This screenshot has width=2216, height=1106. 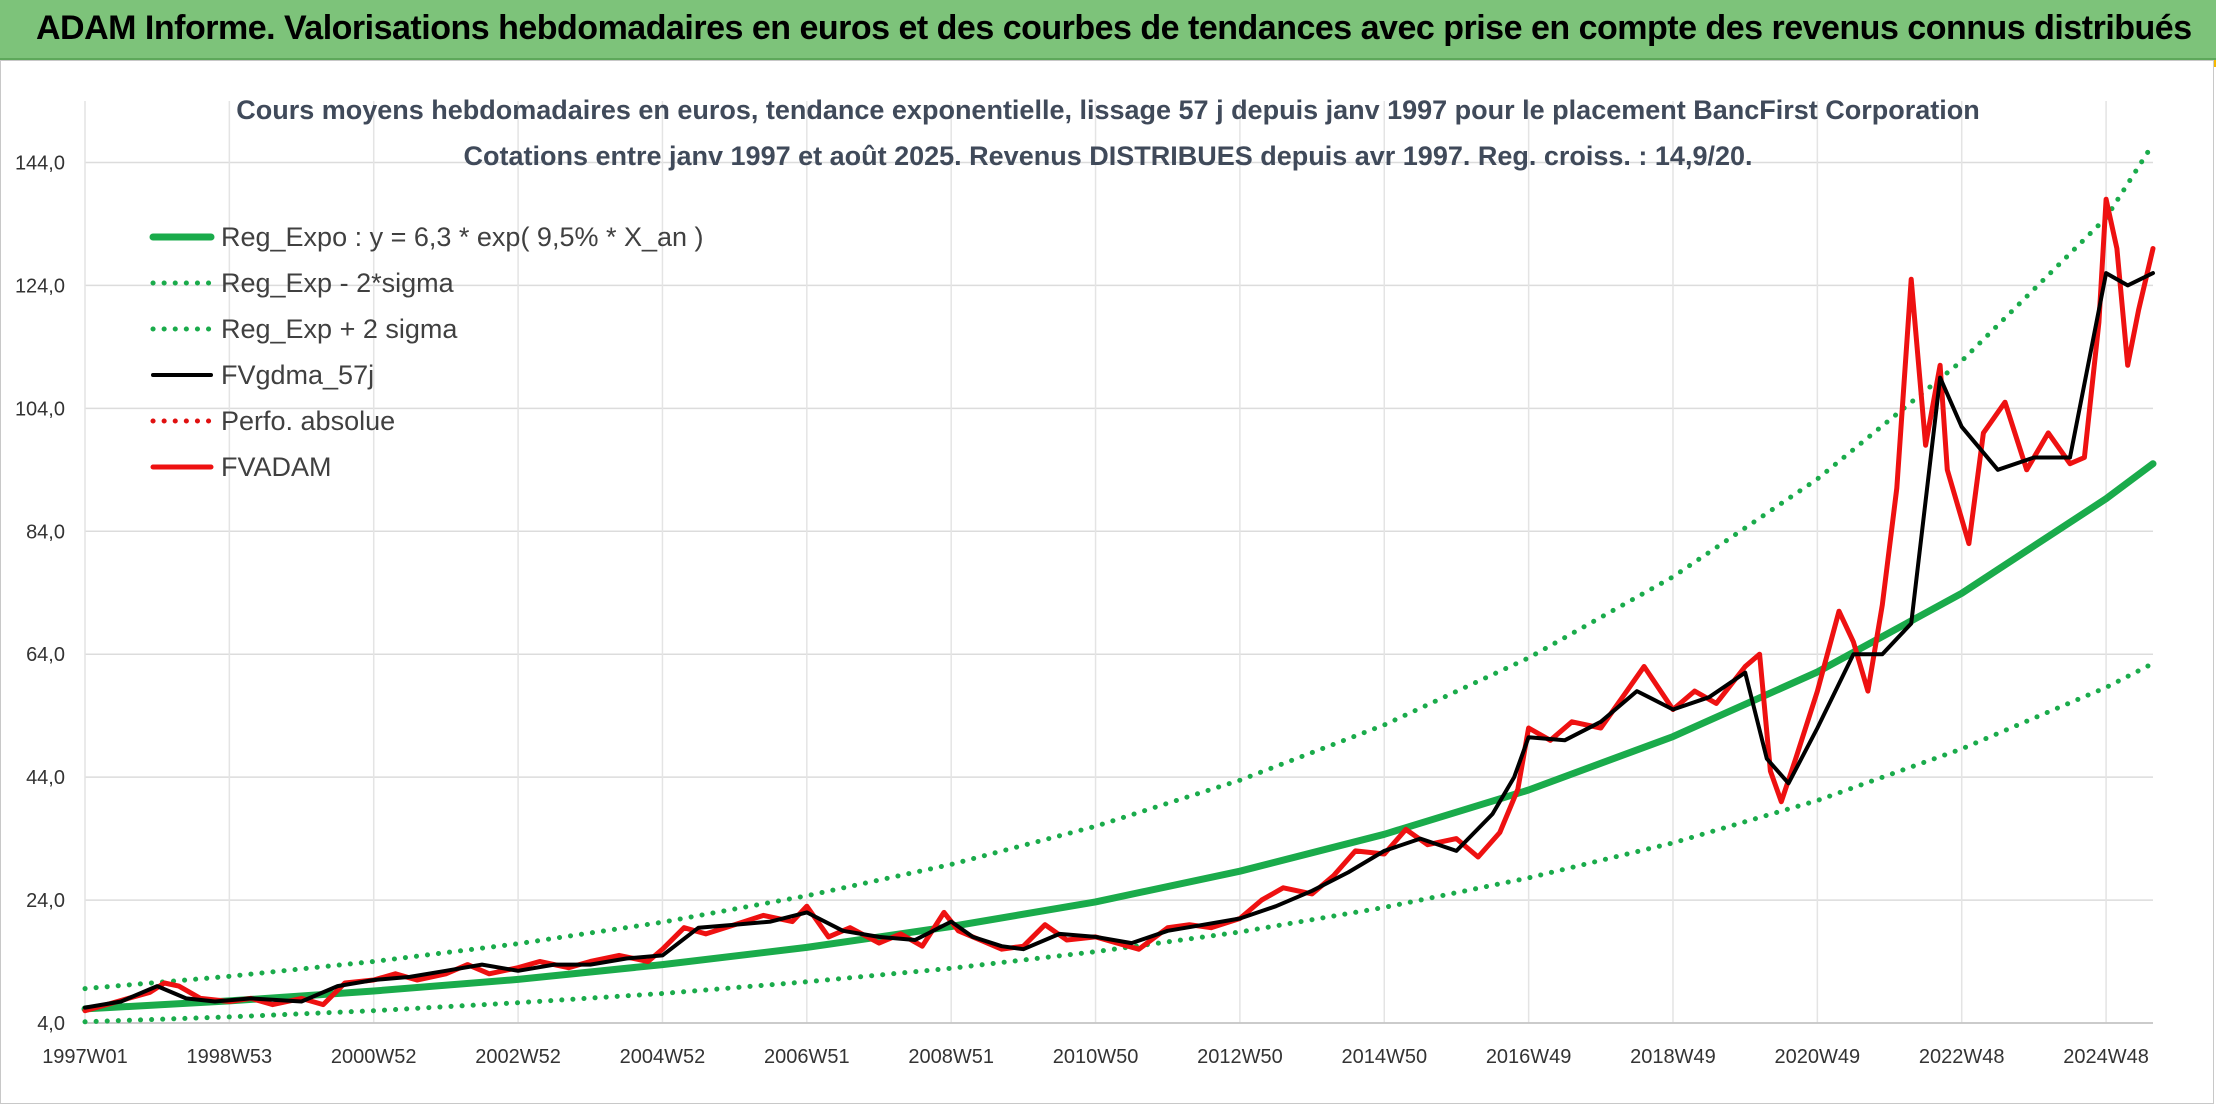 I want to click on y-tick-label: 104,0, so click(x=40, y=409).